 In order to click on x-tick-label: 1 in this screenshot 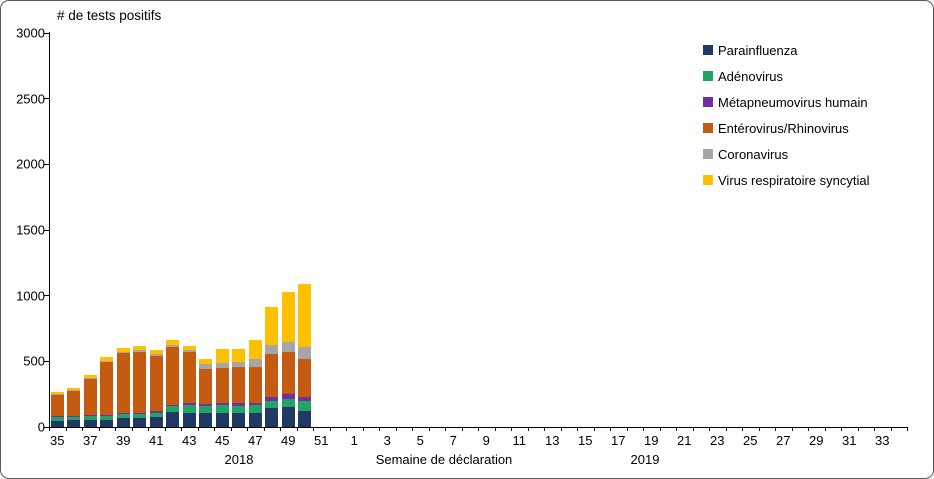, I will do `click(354, 440)`.